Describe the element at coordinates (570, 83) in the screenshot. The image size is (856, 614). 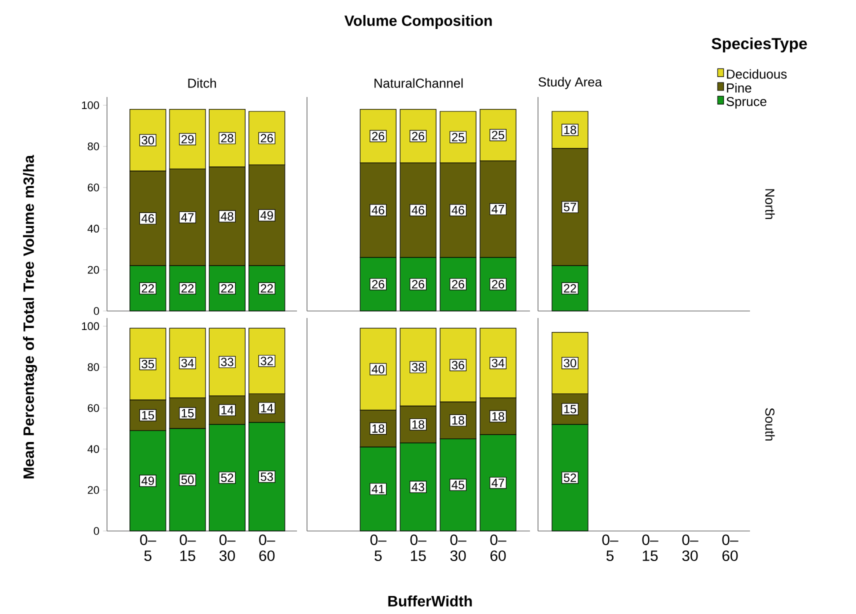
I see `chart-subtitle: Study Area` at that location.